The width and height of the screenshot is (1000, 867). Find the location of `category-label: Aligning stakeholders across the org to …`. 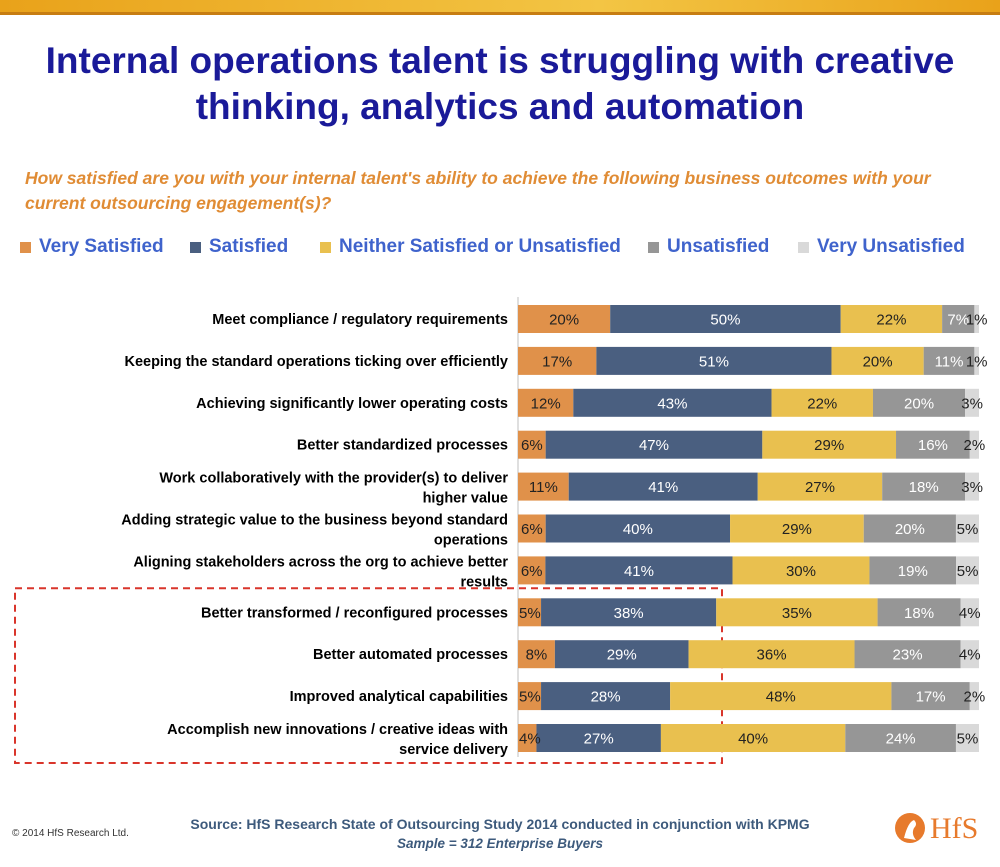

category-label: Aligning stakeholders across the org to … is located at coordinates (320, 572).